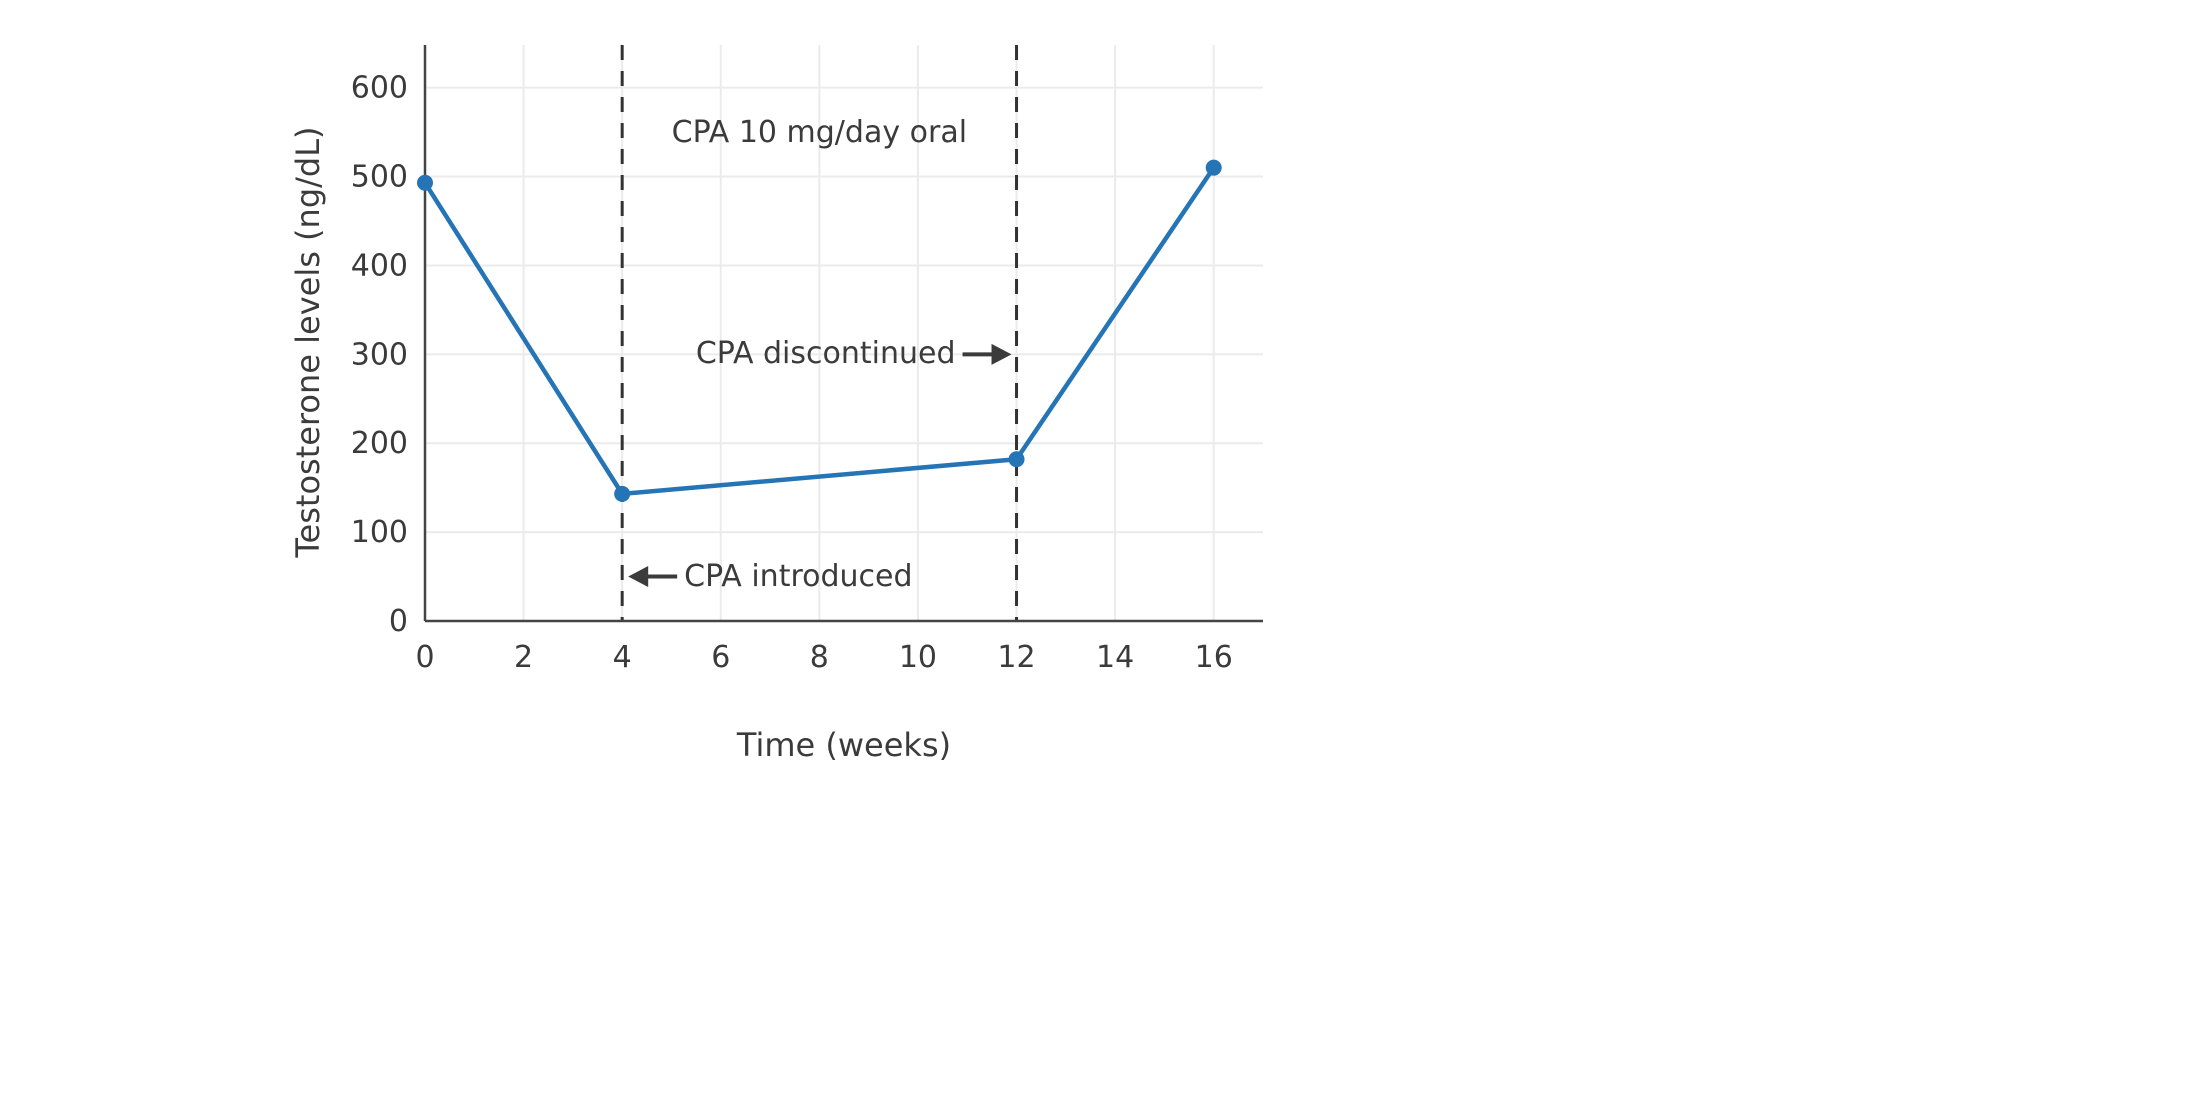  I want to click on arrow-head-left-icon, so click(638, 577).